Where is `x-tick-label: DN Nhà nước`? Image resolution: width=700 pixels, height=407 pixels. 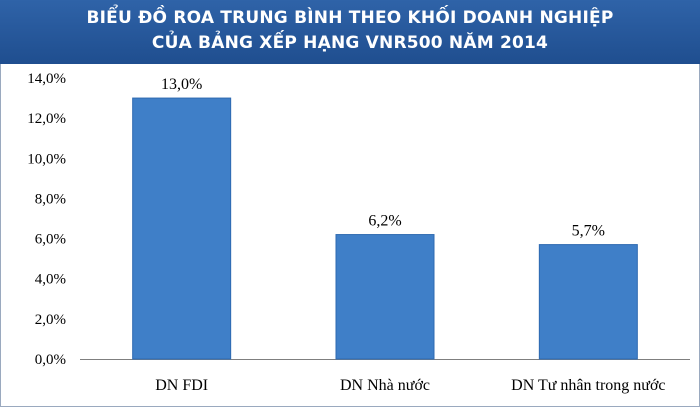 x-tick-label: DN Nhà nước is located at coordinates (385, 385).